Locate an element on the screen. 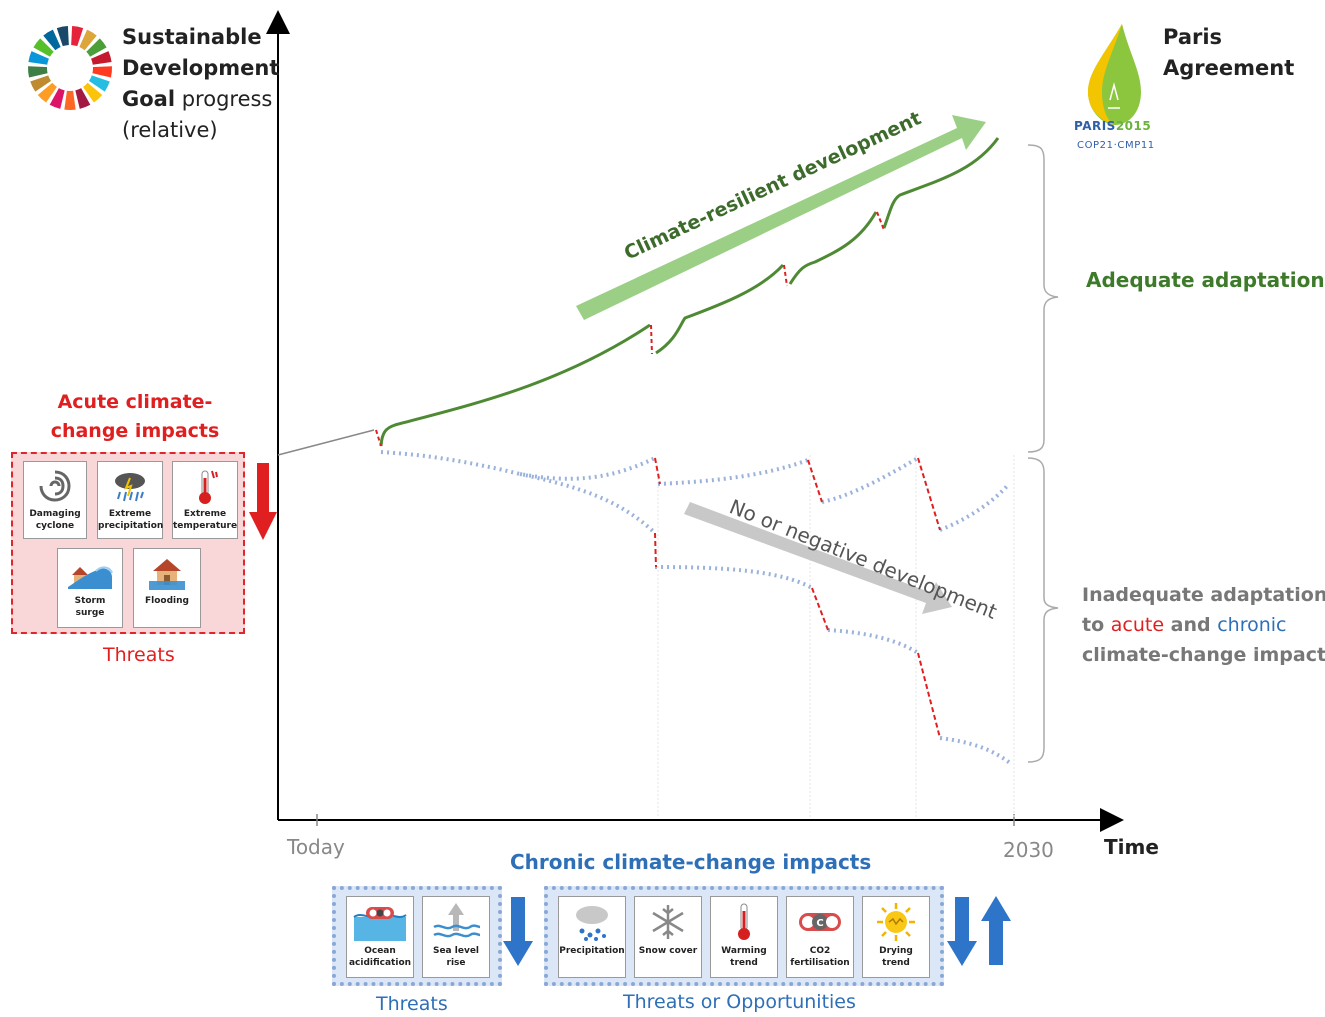 The image size is (1325, 1017). tile-label: Precipitation is located at coordinates (592, 951).